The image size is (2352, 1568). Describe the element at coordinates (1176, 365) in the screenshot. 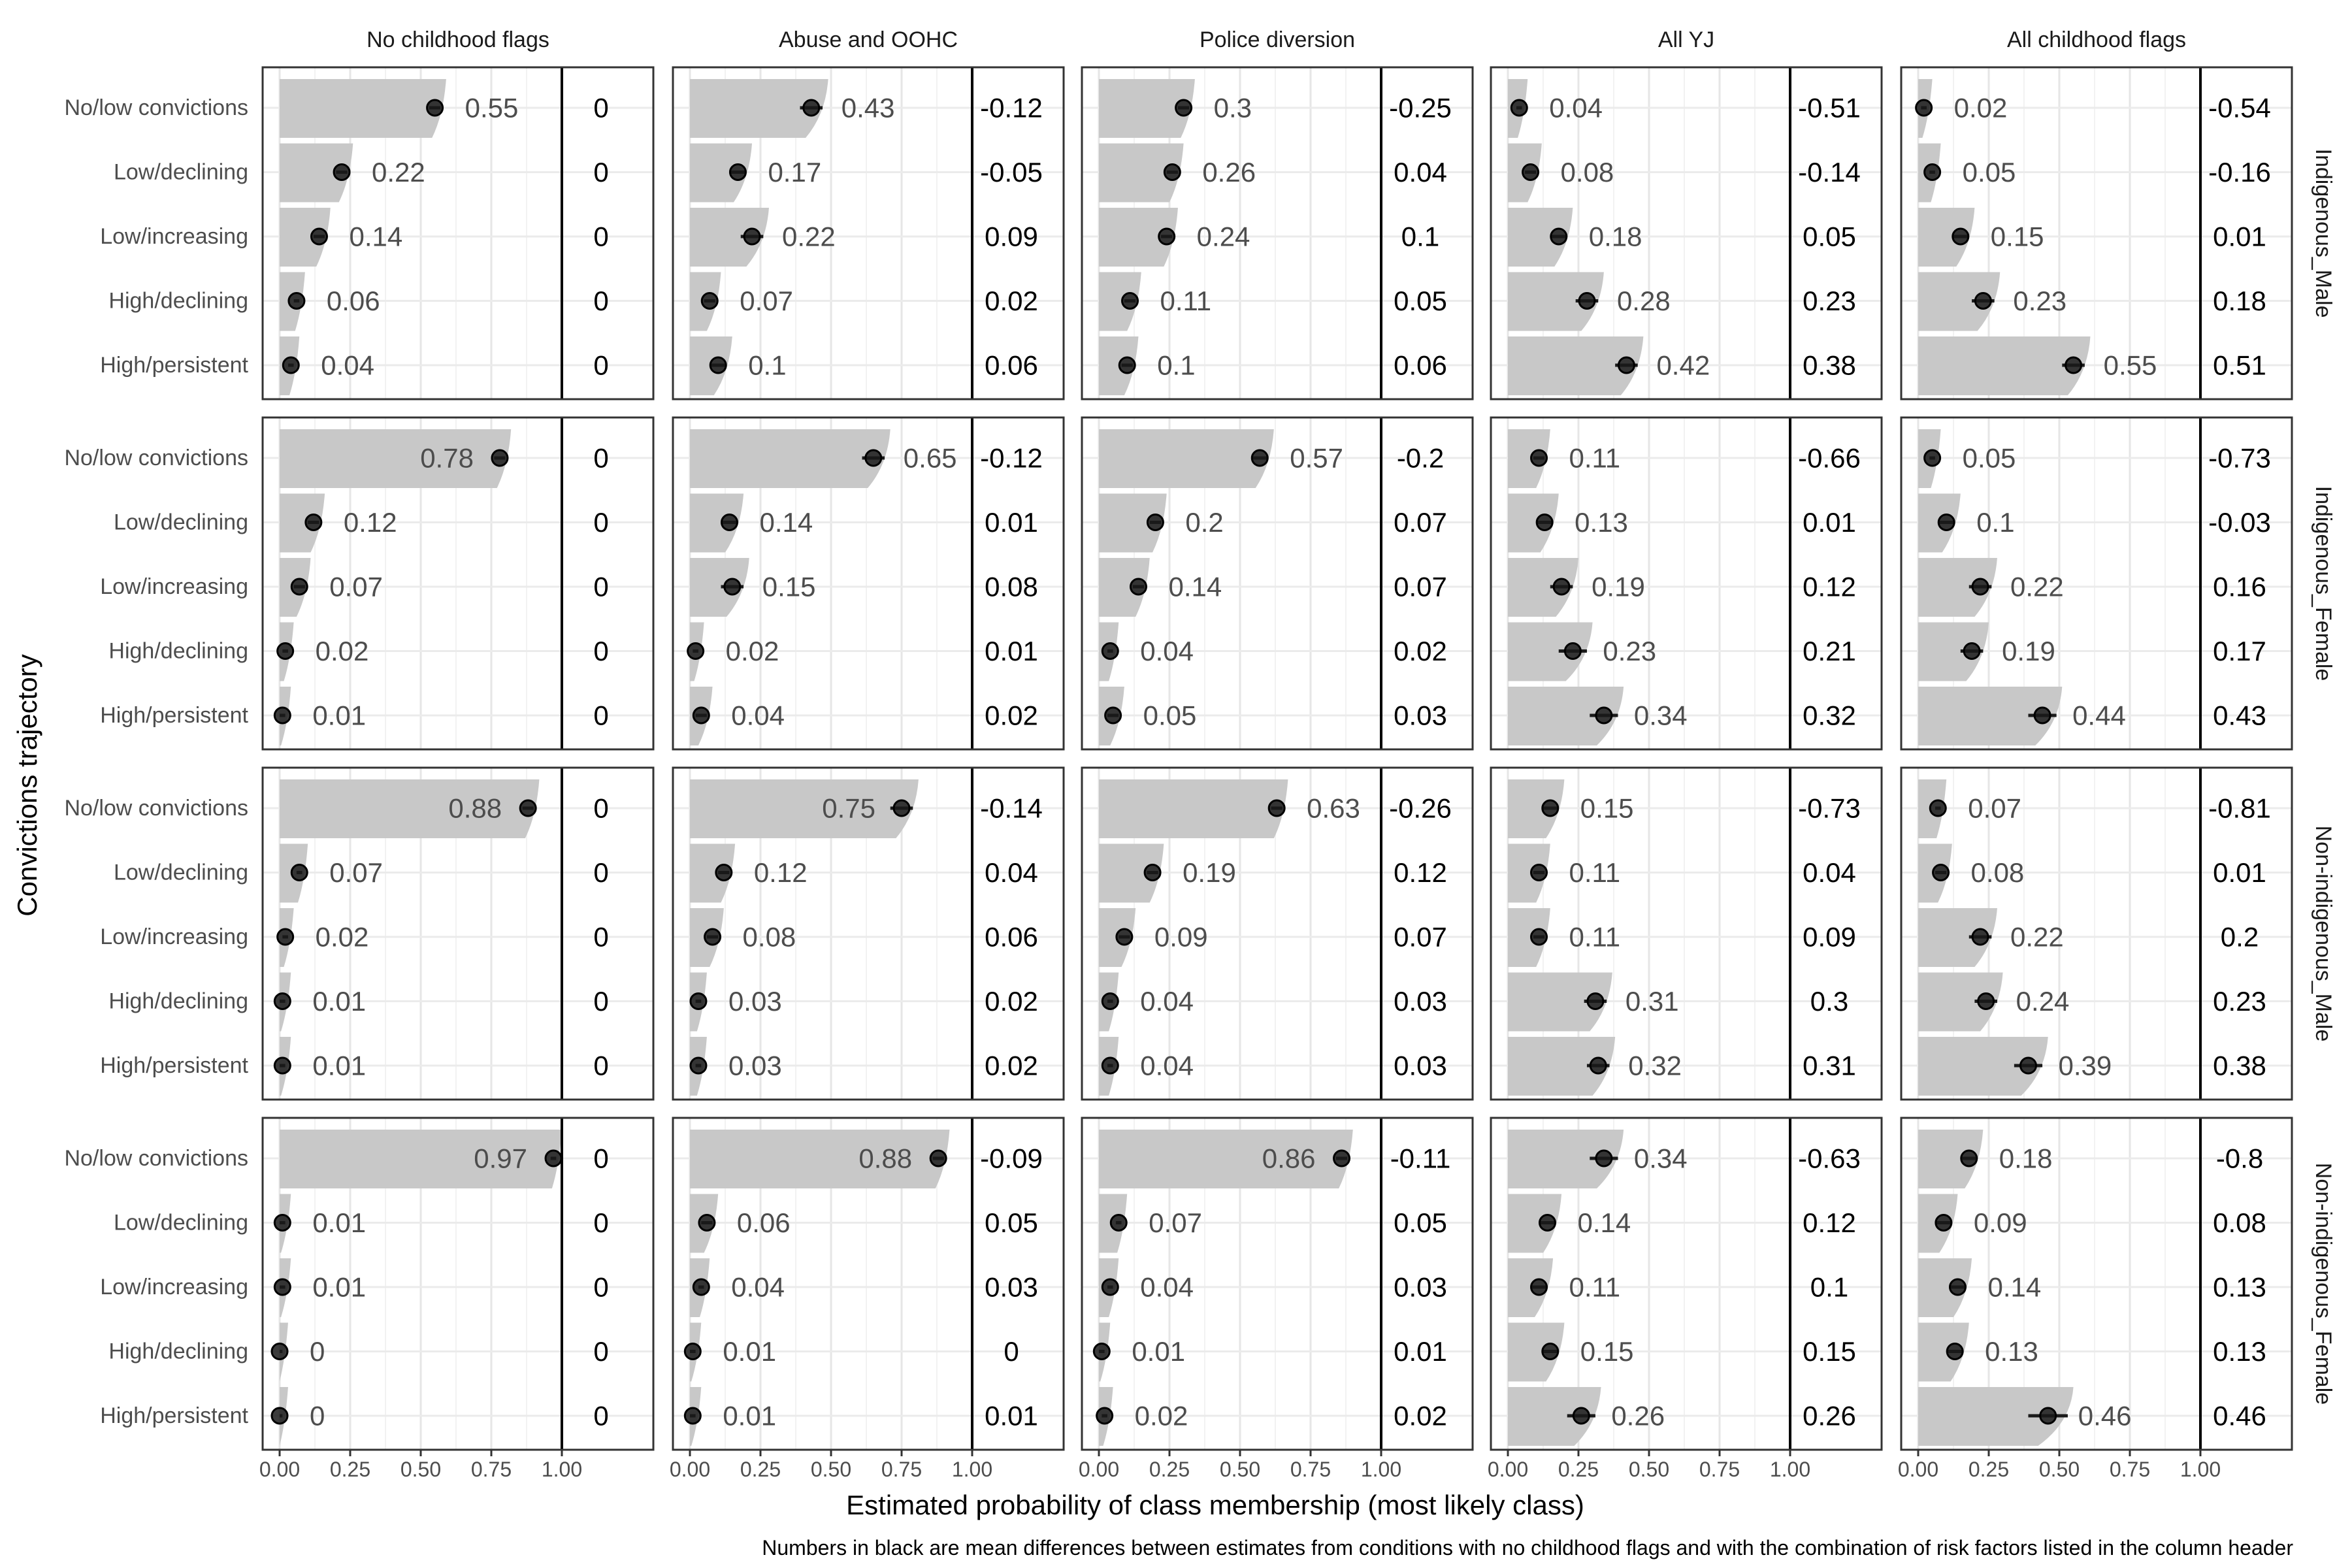

I see `value-label: 0.1` at that location.